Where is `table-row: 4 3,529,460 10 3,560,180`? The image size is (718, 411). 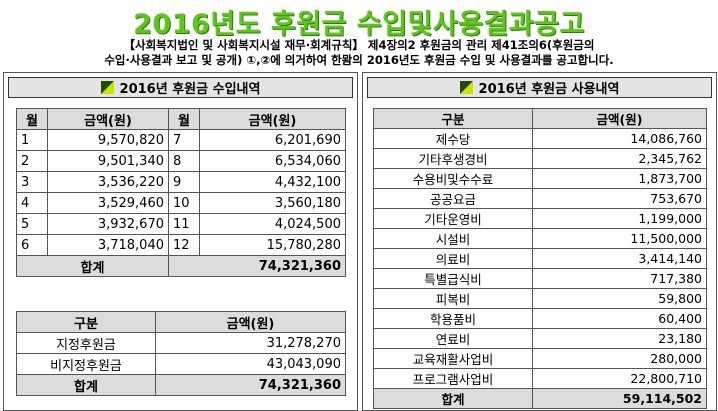
table-row: 4 3,529,460 10 3,560,180 is located at coordinates (181, 203).